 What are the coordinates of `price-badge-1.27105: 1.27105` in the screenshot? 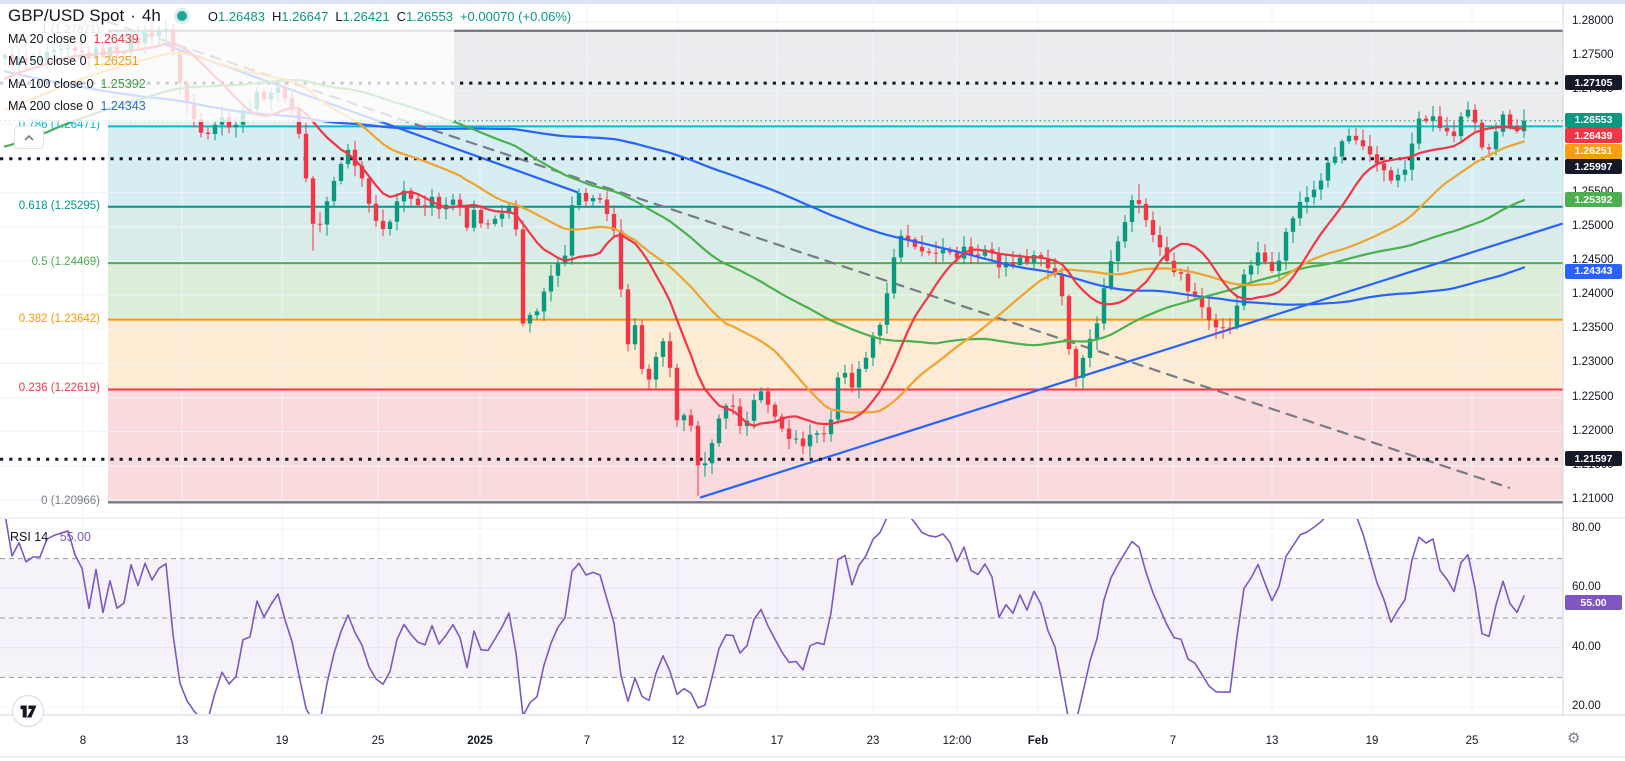 It's located at (1593, 83).